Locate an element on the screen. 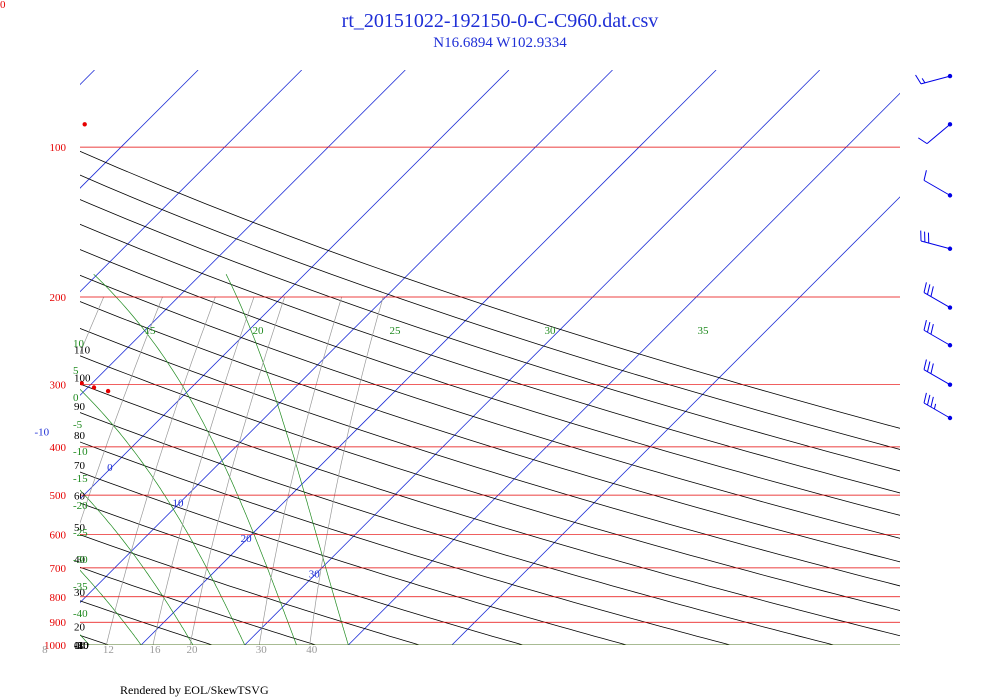 The height and width of the screenshot is (700, 1000). dry-adiabat-left-label: 40 is located at coordinates (80, 560).